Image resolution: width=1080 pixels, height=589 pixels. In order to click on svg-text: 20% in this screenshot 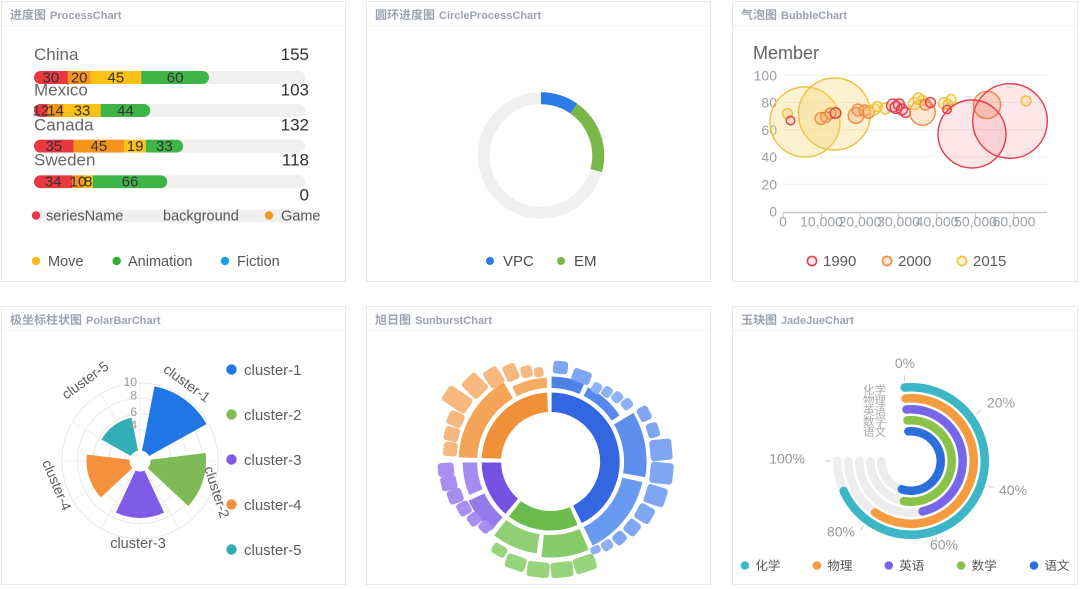, I will do `click(1001, 403)`.